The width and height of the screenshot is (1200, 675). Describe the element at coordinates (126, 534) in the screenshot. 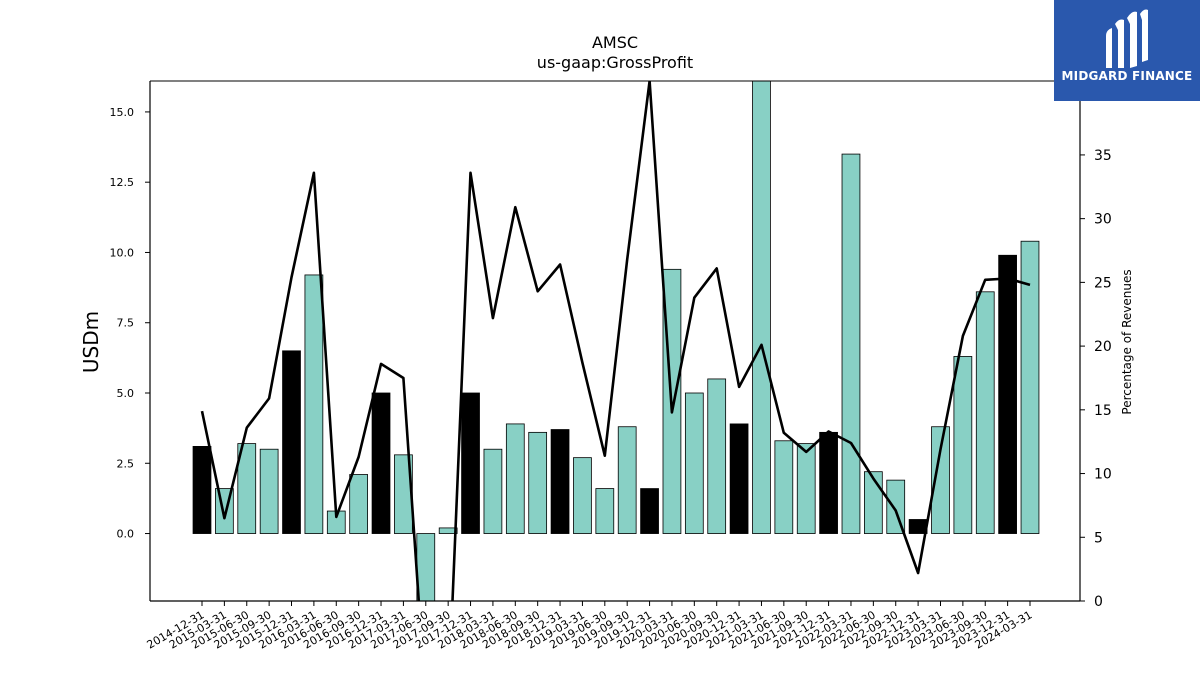

I see `y-tick-label: 0.0` at that location.